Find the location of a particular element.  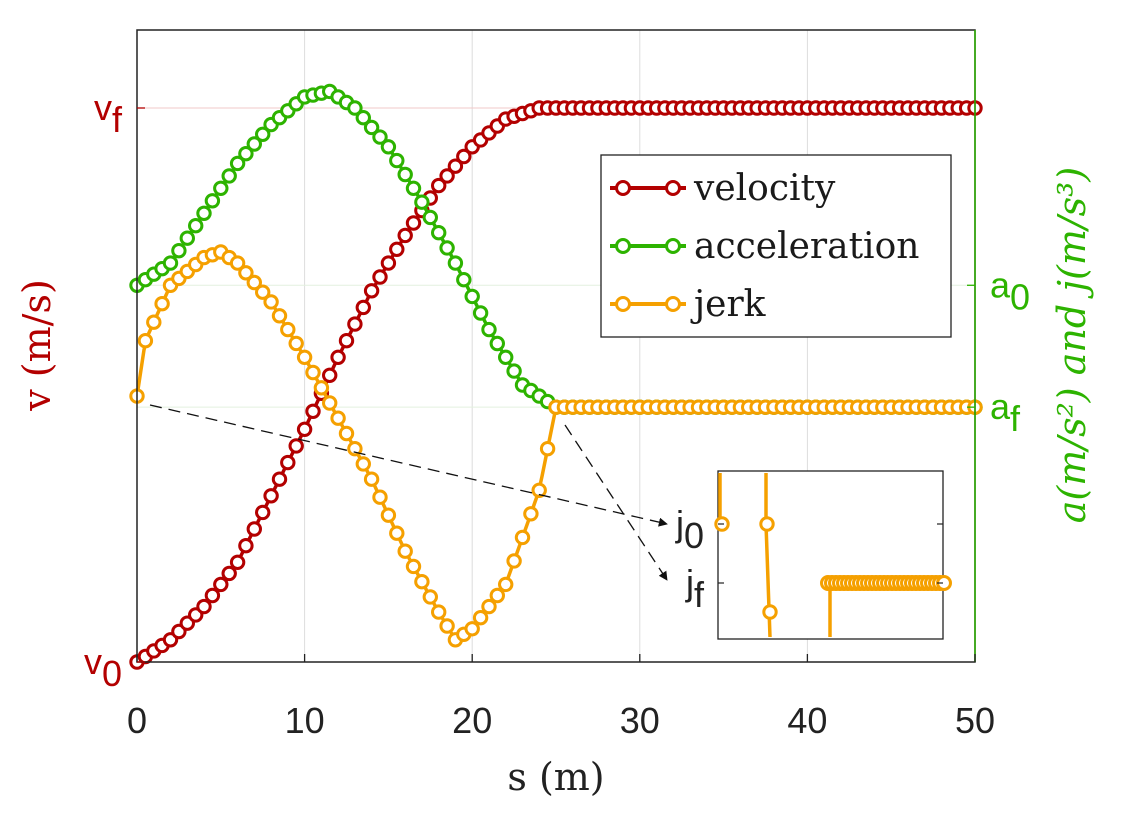

right-tick-label-af: af is located at coordinates (1005, 412).